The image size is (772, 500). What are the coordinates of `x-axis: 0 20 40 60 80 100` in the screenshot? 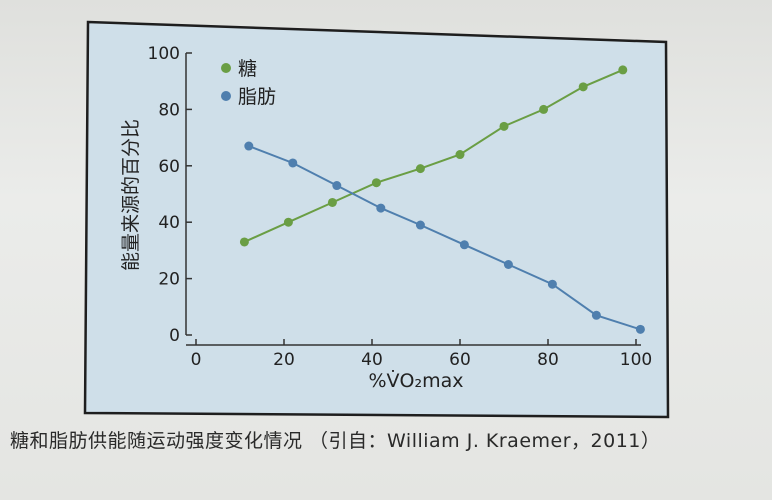 It's located at (419, 354).